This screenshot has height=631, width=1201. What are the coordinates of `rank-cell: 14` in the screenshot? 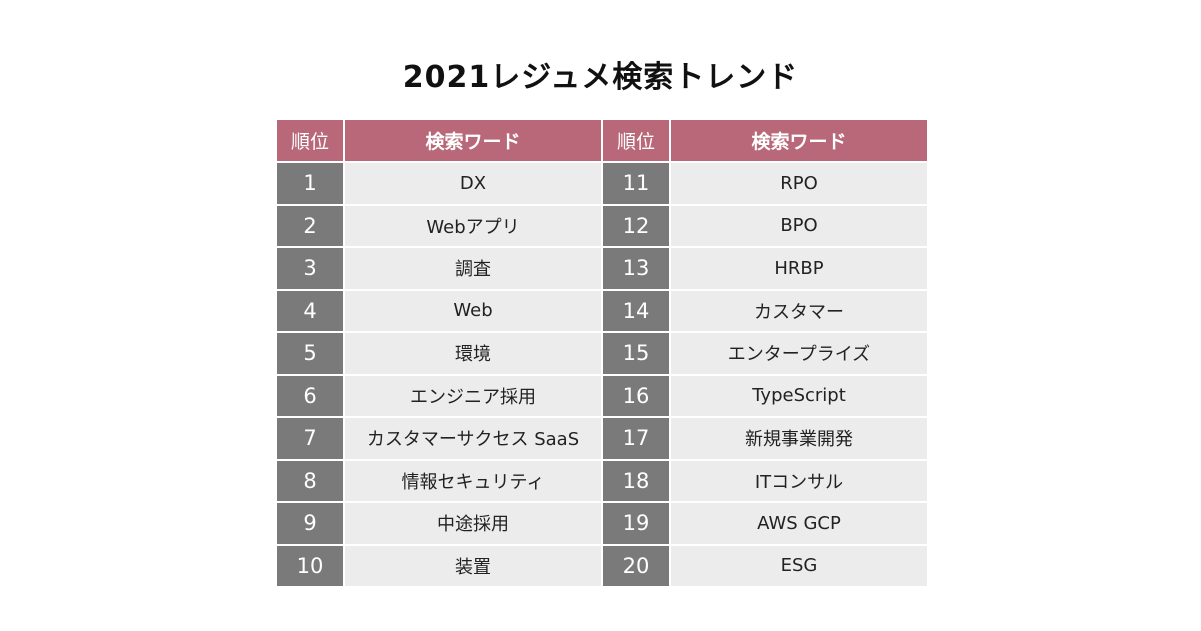 It's located at (636, 310).